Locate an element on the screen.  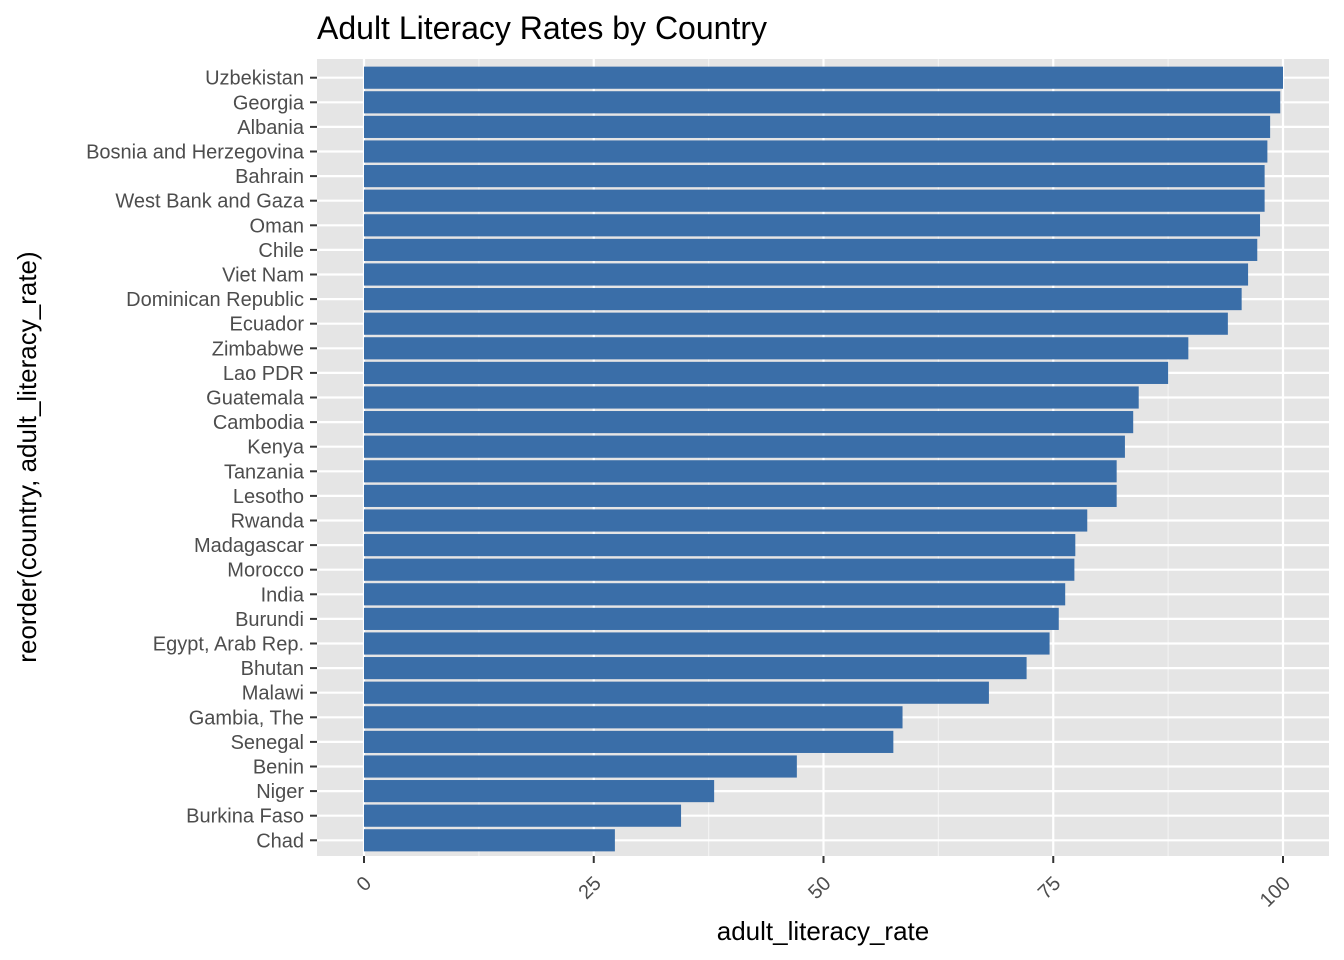
y-tick-label: Madagascar is located at coordinates (249, 546).